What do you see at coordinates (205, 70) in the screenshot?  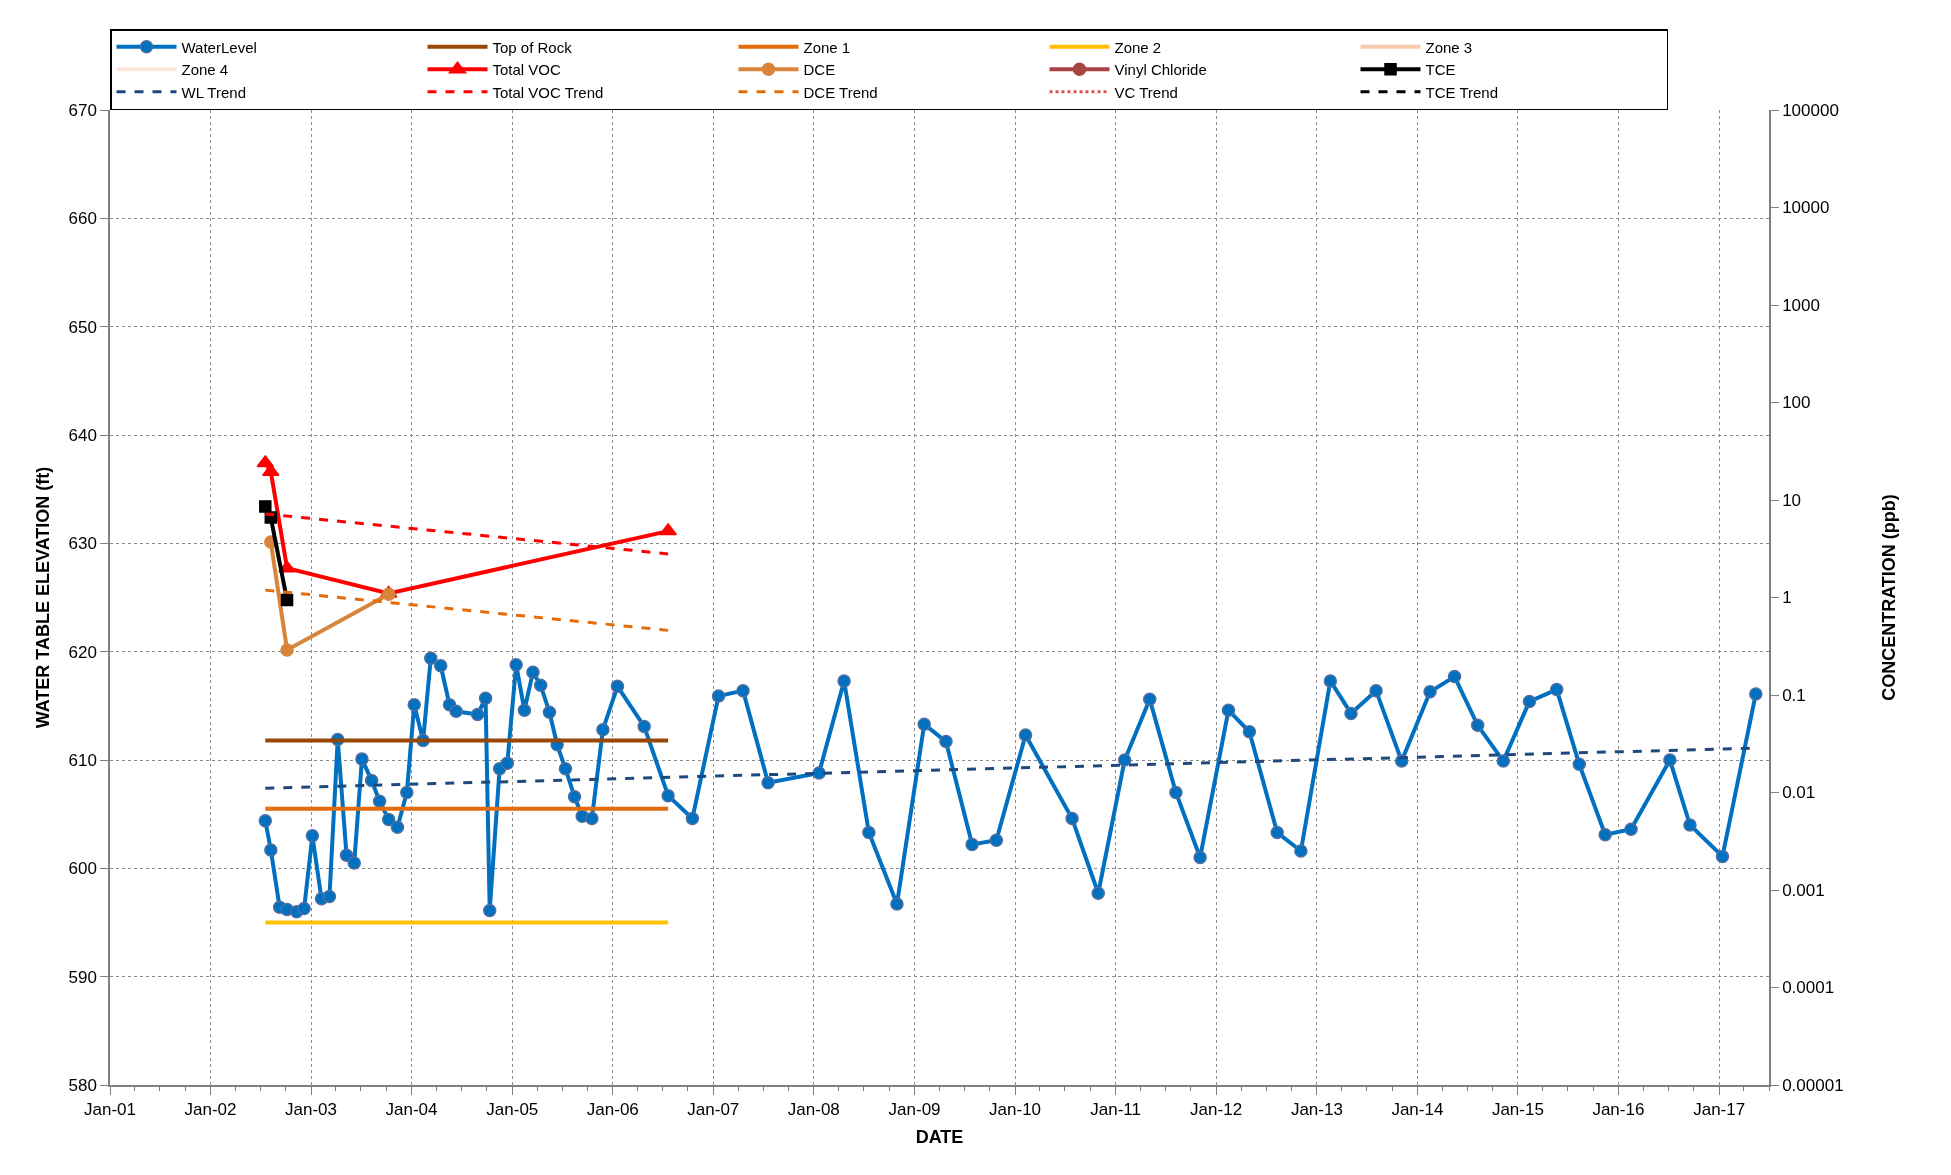 I see `legend-label: Zone 4` at bounding box center [205, 70].